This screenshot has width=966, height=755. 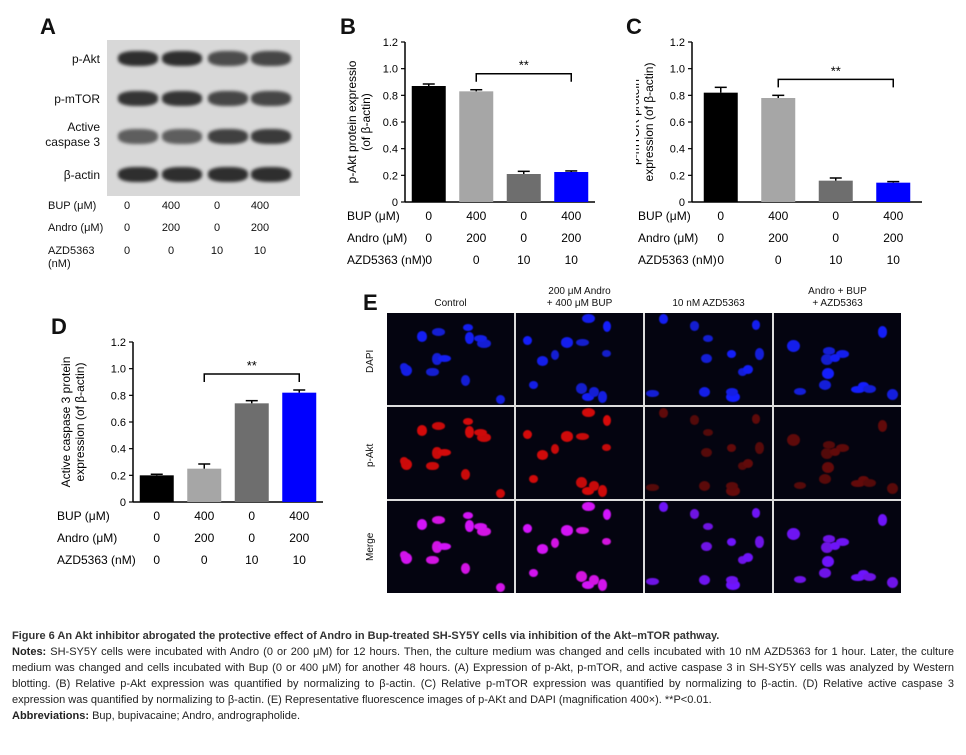 What do you see at coordinates (677, 260) in the screenshot?
I see `treatment-label: AZD5363 (nM)` at bounding box center [677, 260].